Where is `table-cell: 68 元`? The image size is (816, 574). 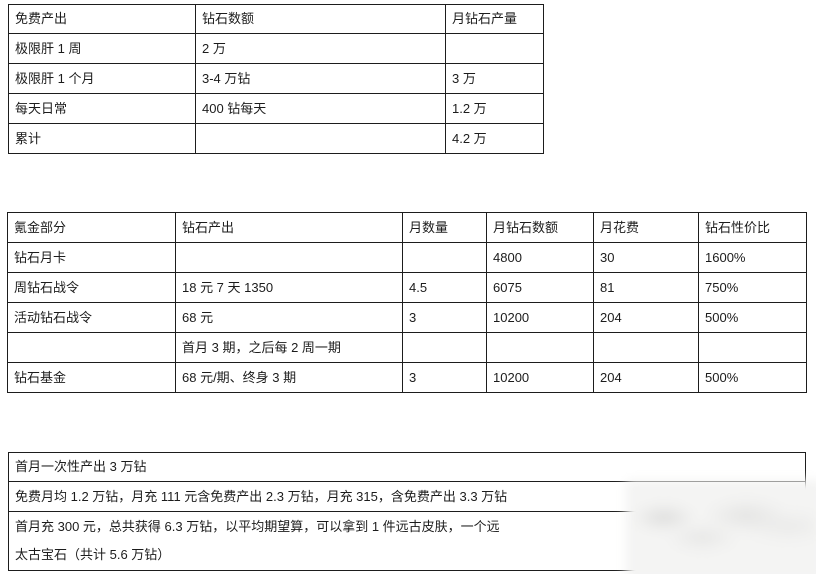
table-cell: 68 元 is located at coordinates (289, 317).